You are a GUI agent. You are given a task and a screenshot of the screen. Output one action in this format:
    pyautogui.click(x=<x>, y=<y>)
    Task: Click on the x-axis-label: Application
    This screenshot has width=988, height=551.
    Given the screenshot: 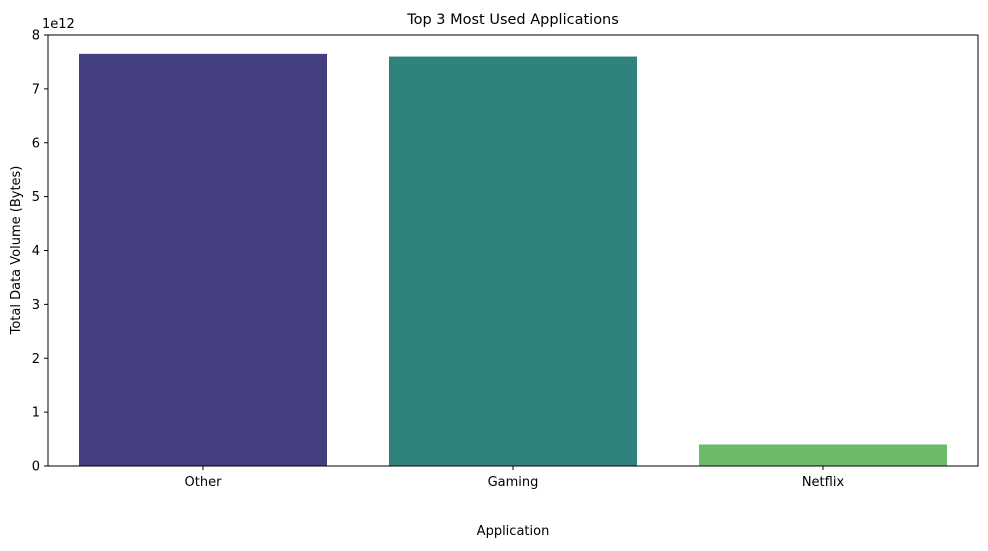 What is the action you would take?
    pyautogui.click(x=513, y=531)
    